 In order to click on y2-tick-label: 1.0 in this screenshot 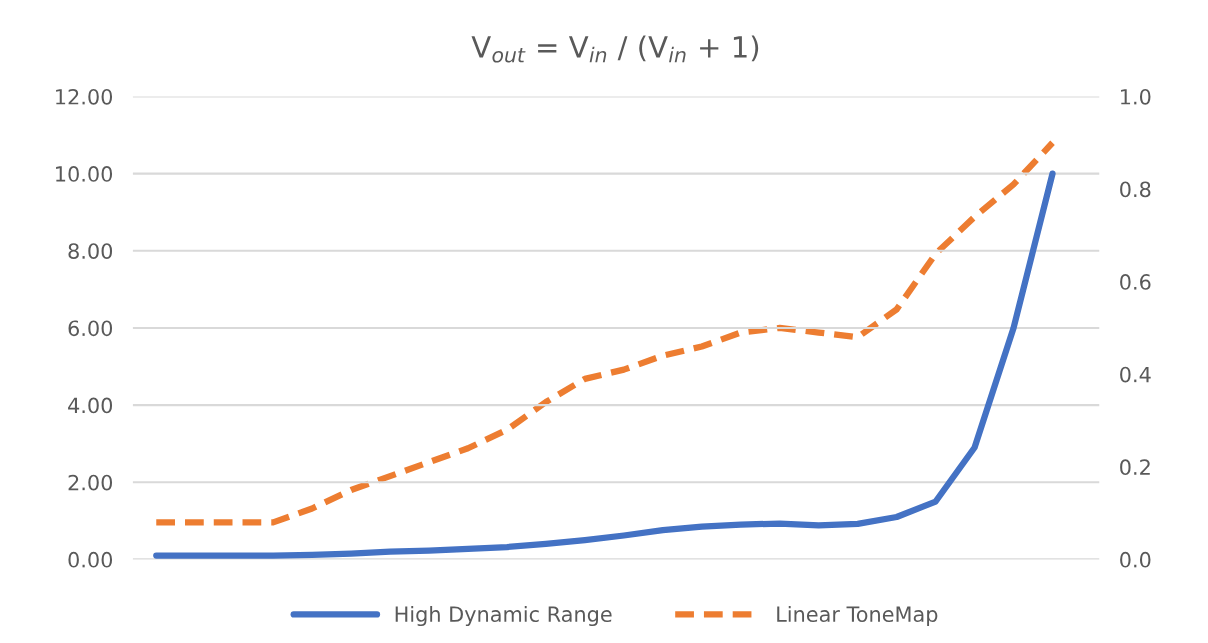, I will do `click(1136, 96)`.